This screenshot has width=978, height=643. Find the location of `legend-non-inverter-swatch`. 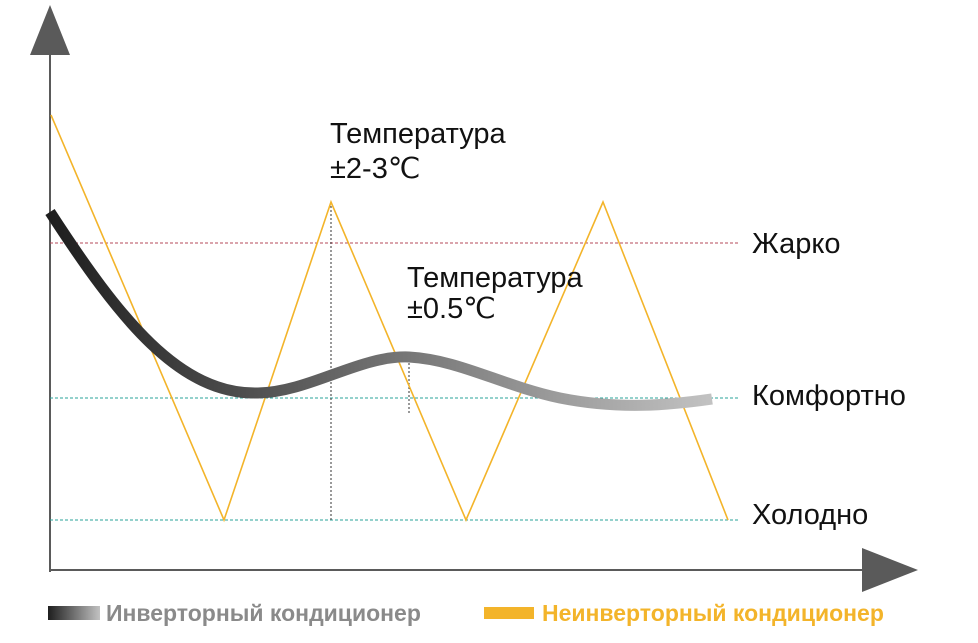

legend-non-inverter-swatch is located at coordinates (509, 613).